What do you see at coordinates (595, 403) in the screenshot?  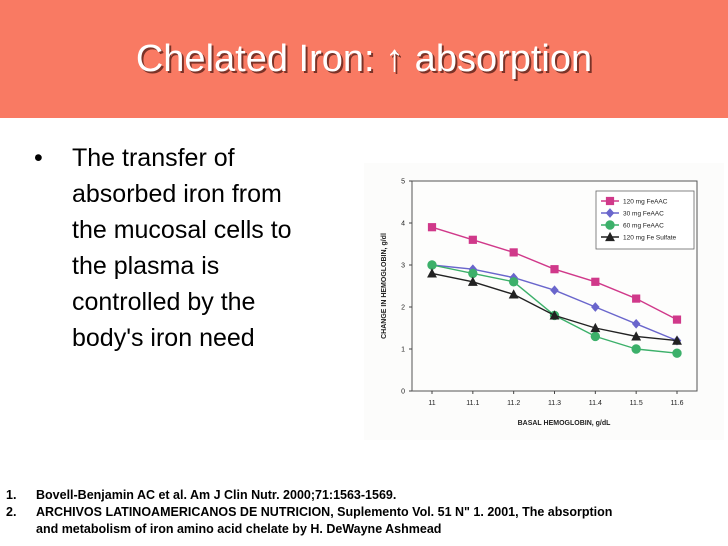 I see `x-tick-label: 11.4` at bounding box center [595, 403].